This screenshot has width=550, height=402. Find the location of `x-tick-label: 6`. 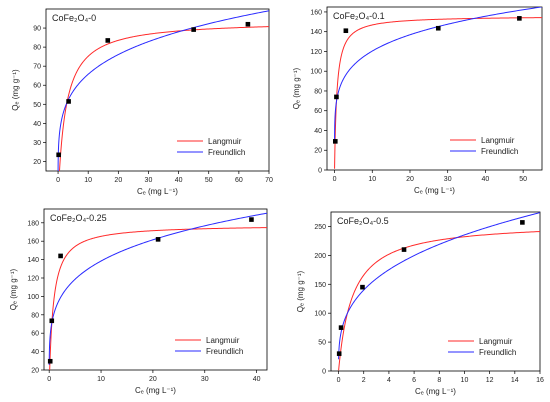

x-tick-label: 6 is located at coordinates (414, 380).